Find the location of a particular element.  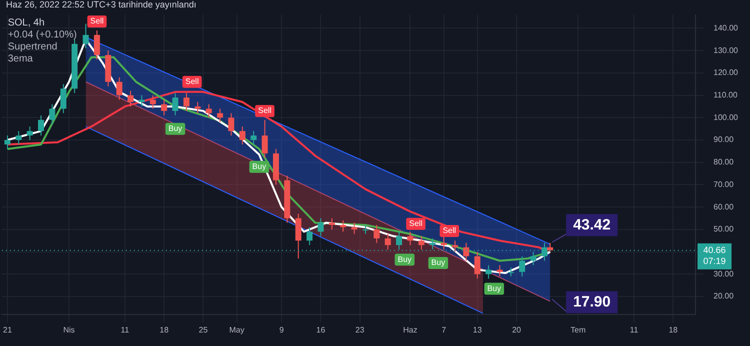

x-tick-label: Tem is located at coordinates (578, 329).